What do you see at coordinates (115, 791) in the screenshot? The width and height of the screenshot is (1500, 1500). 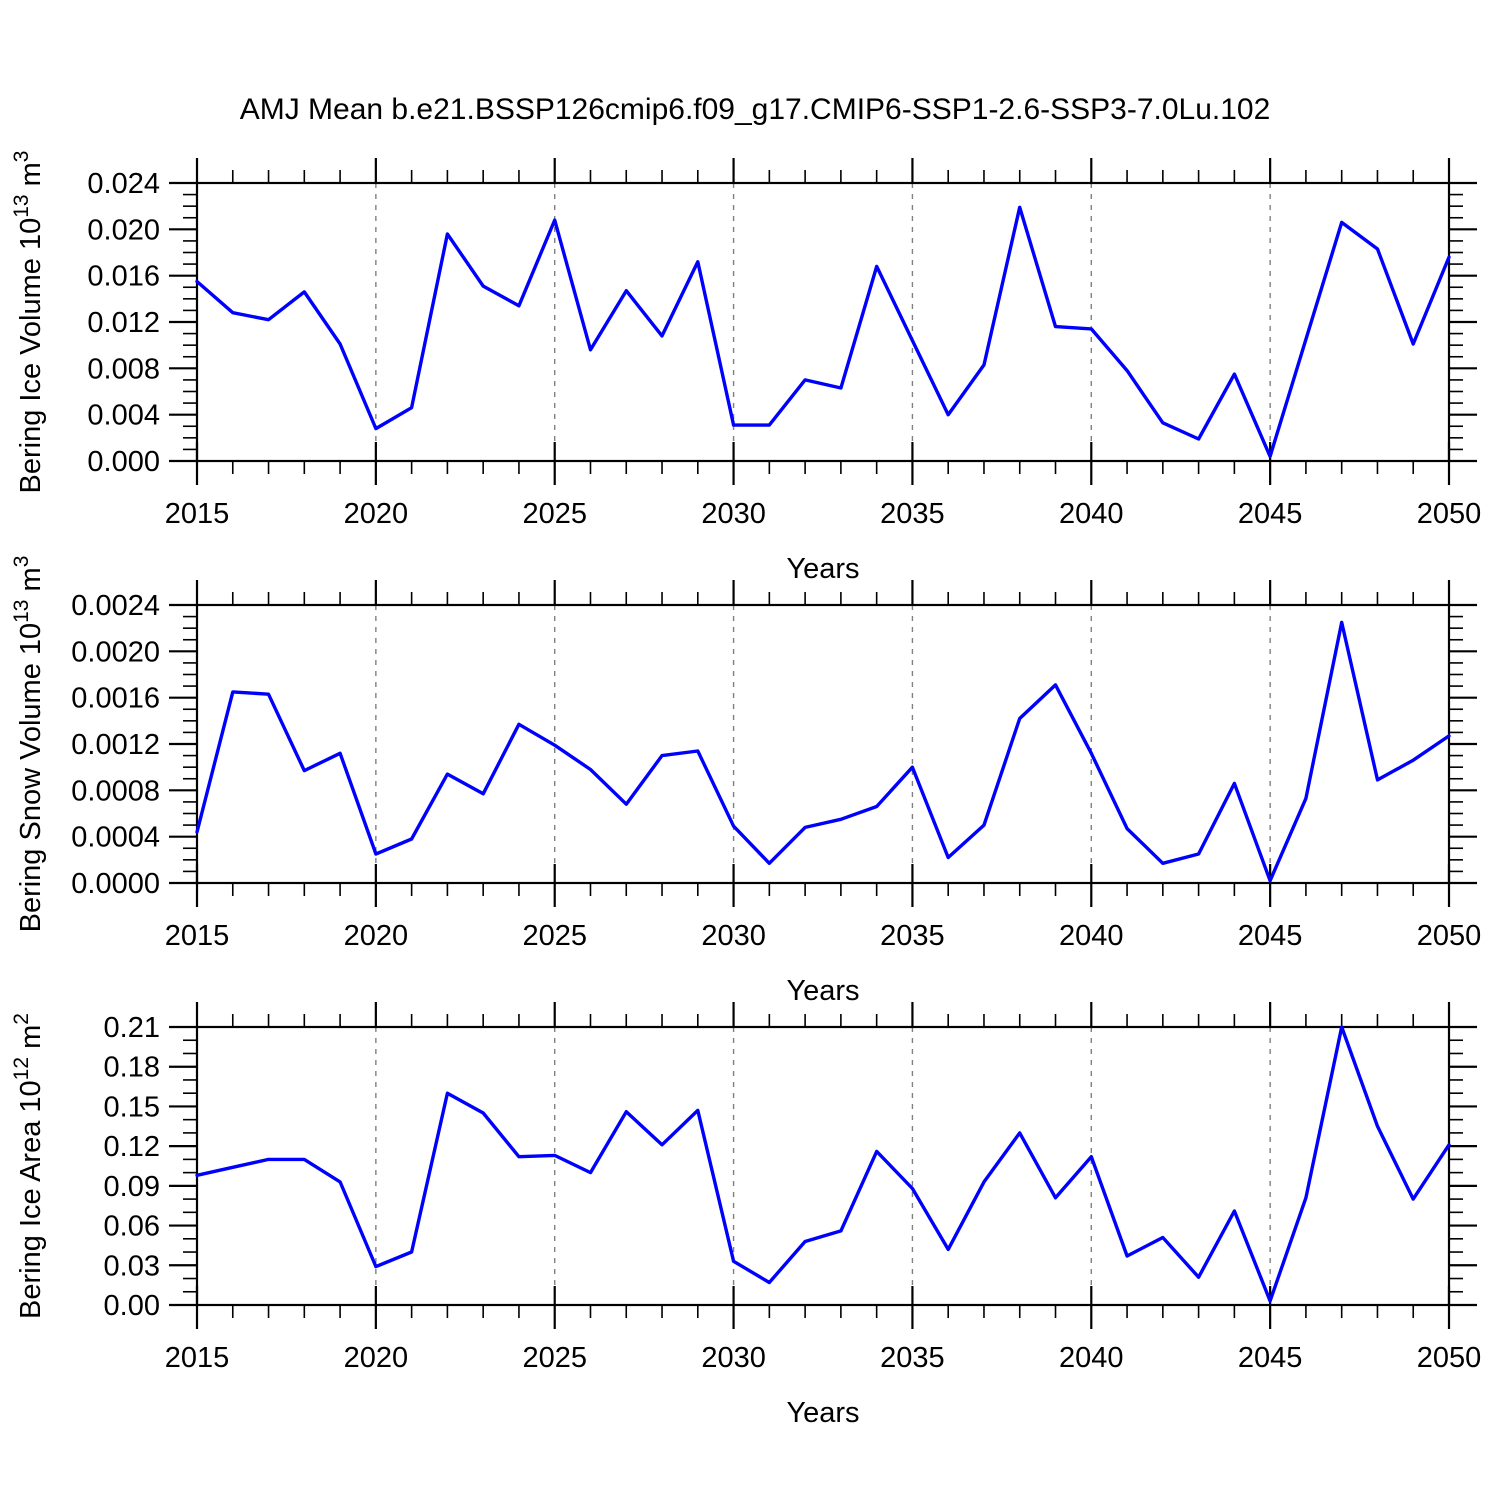 I see `y-tick-label: 0.0008` at bounding box center [115, 791].